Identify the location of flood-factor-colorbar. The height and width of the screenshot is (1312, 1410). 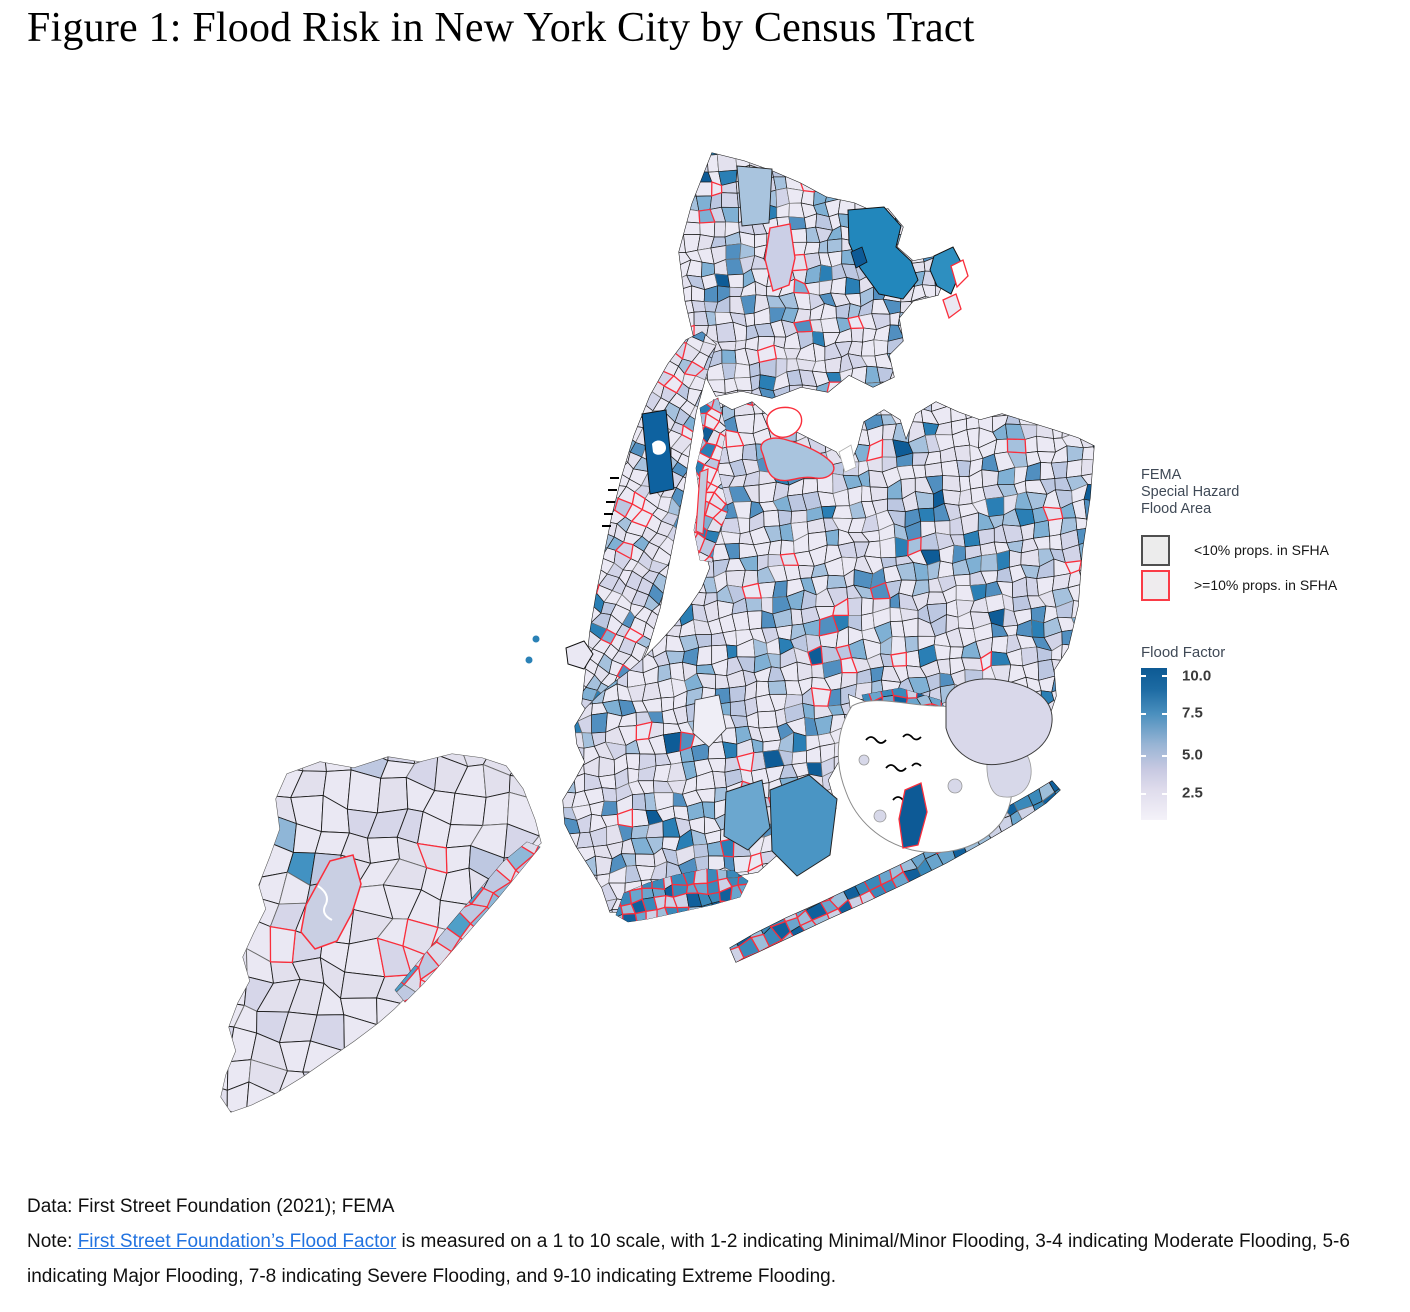
(1154, 744).